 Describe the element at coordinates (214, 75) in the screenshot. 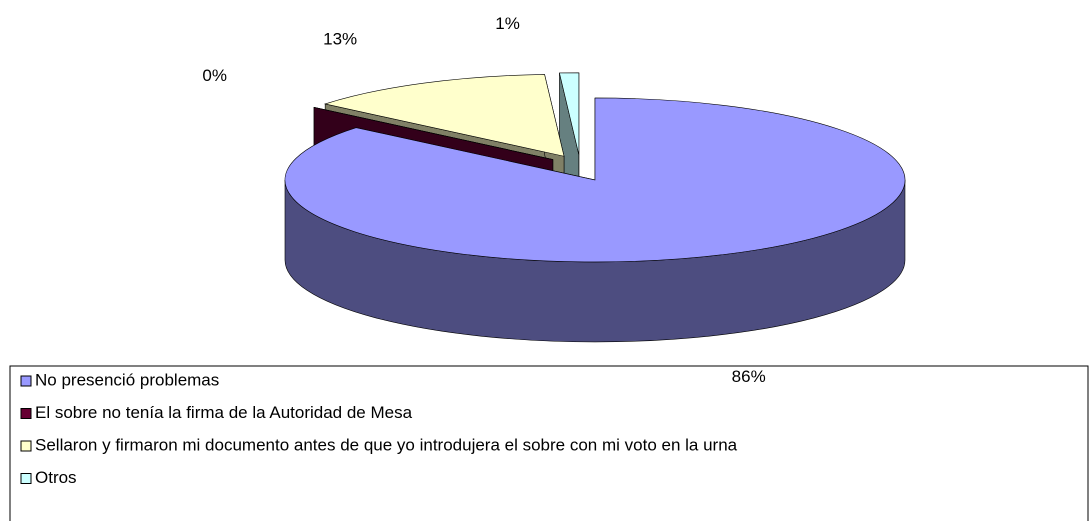

I see `data-label: 0%` at that location.